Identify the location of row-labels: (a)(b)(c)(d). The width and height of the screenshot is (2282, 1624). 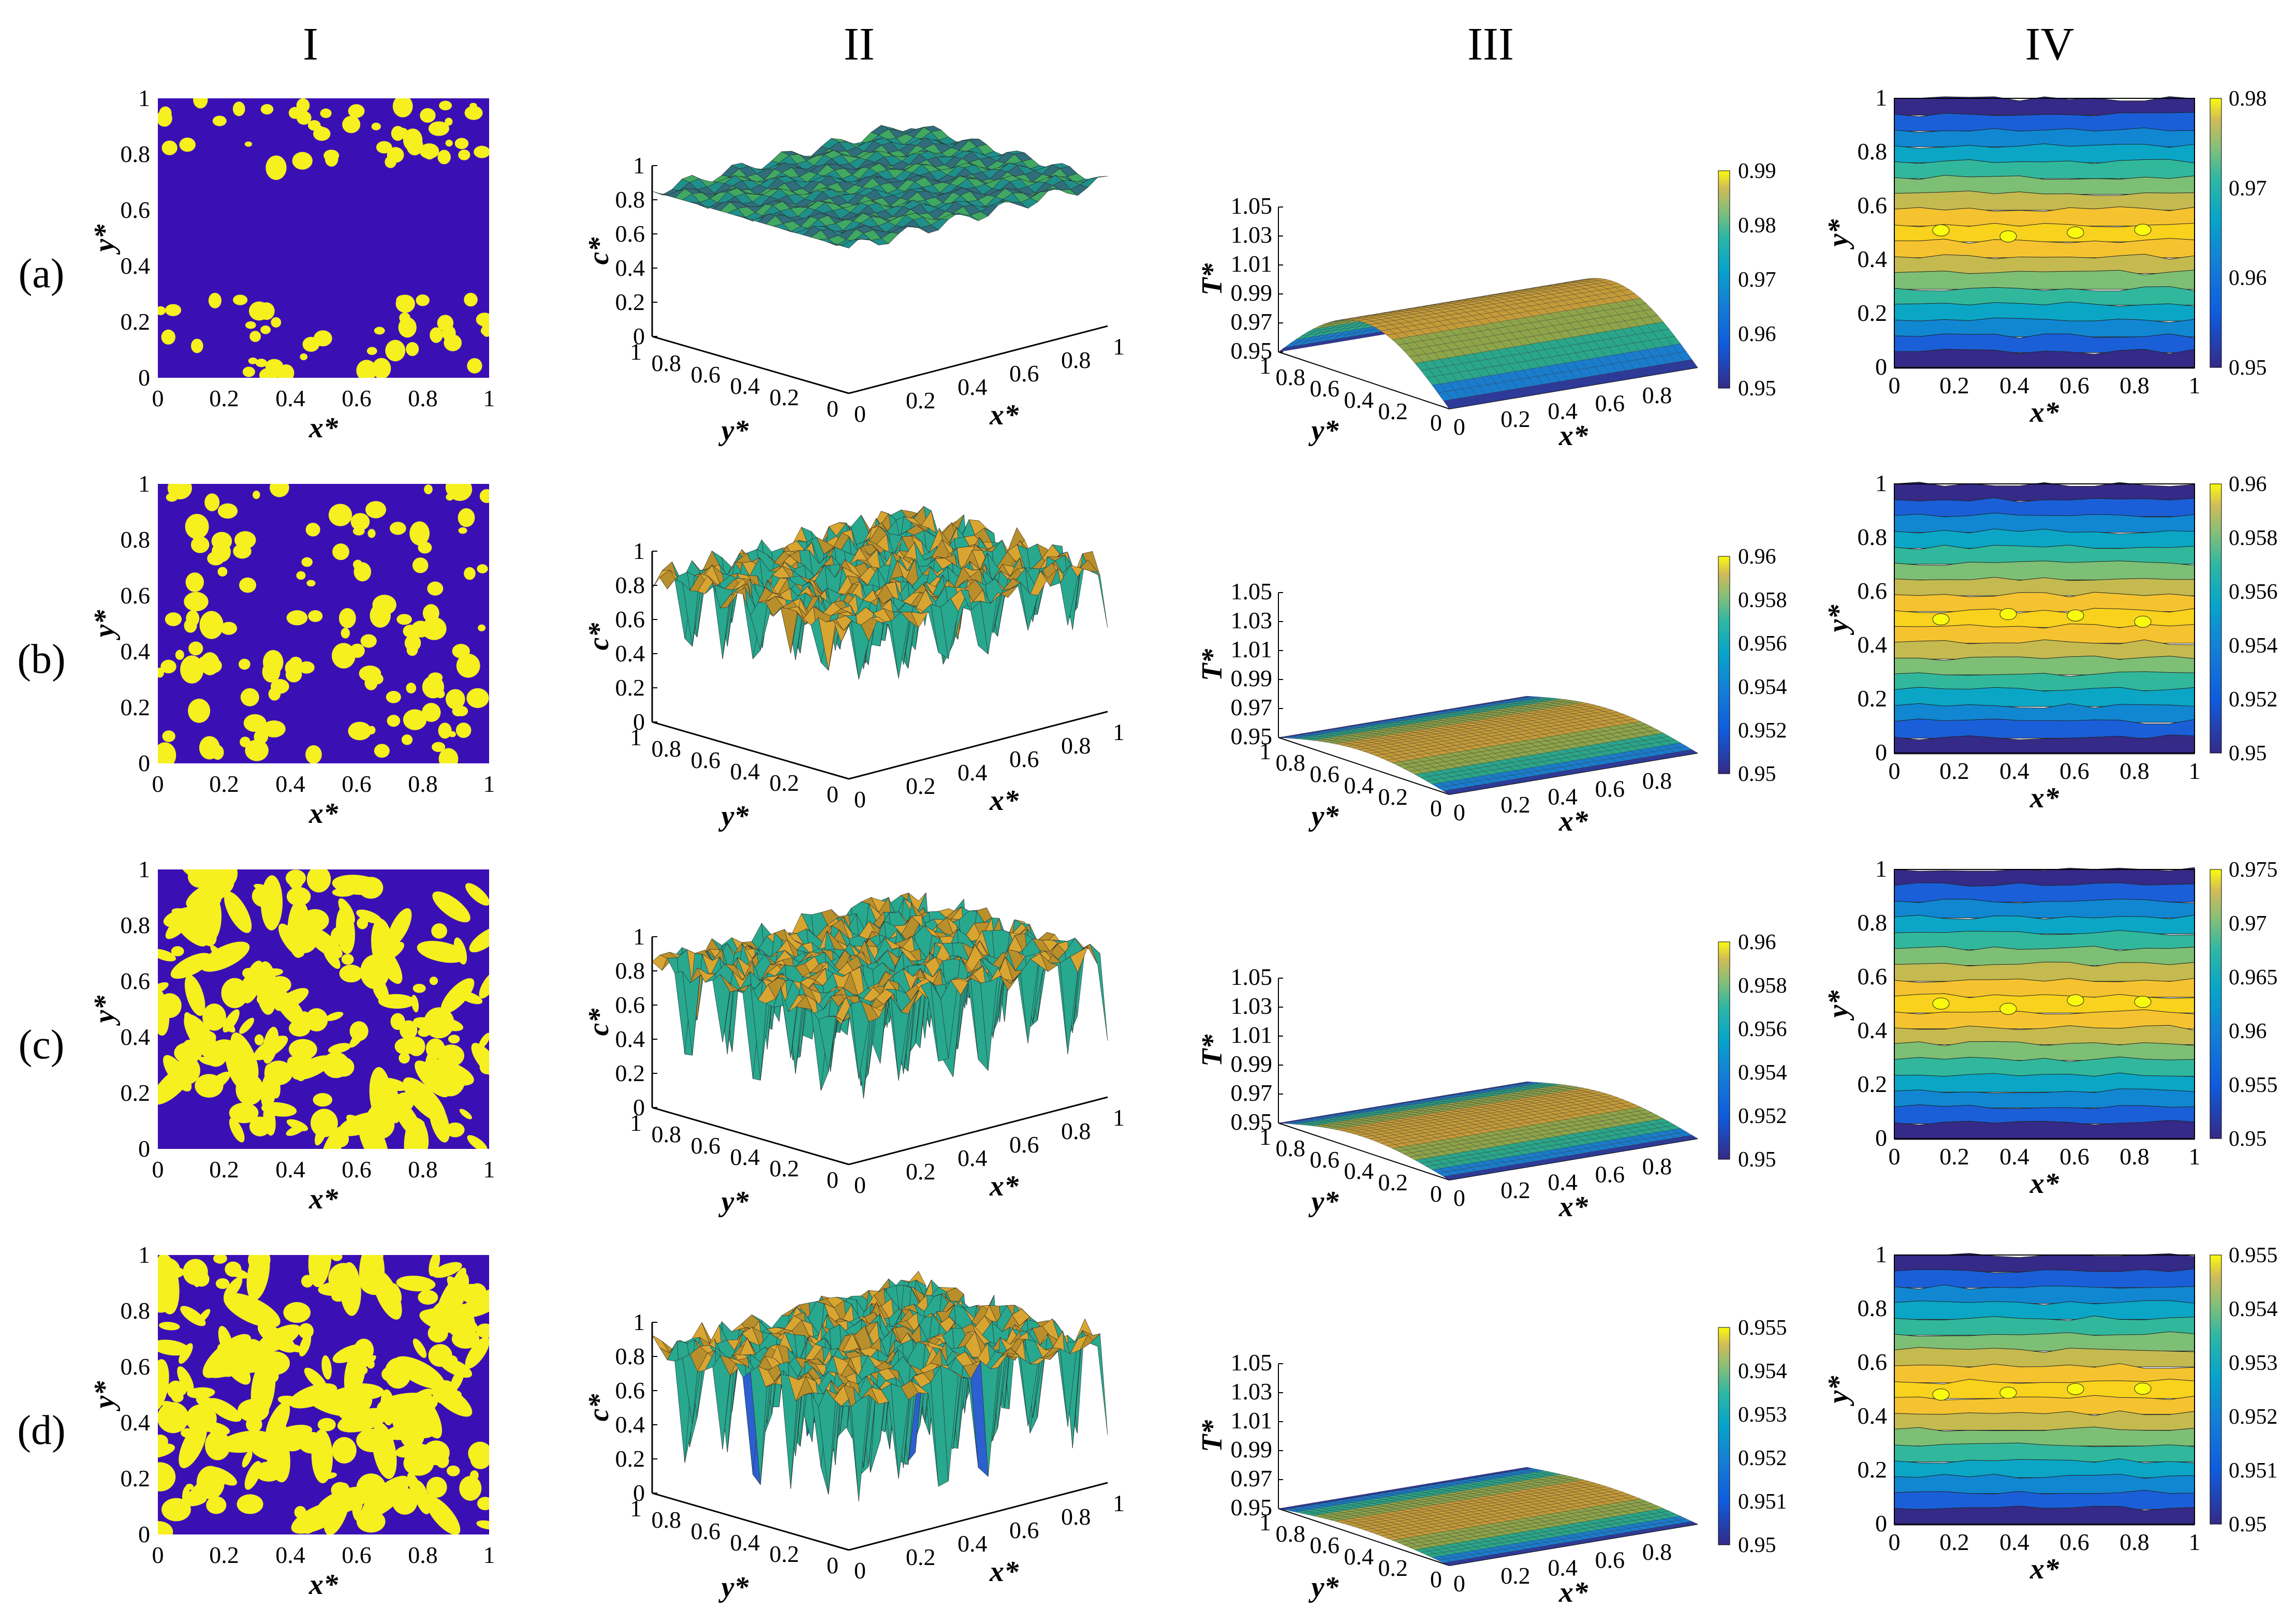
(41, 852).